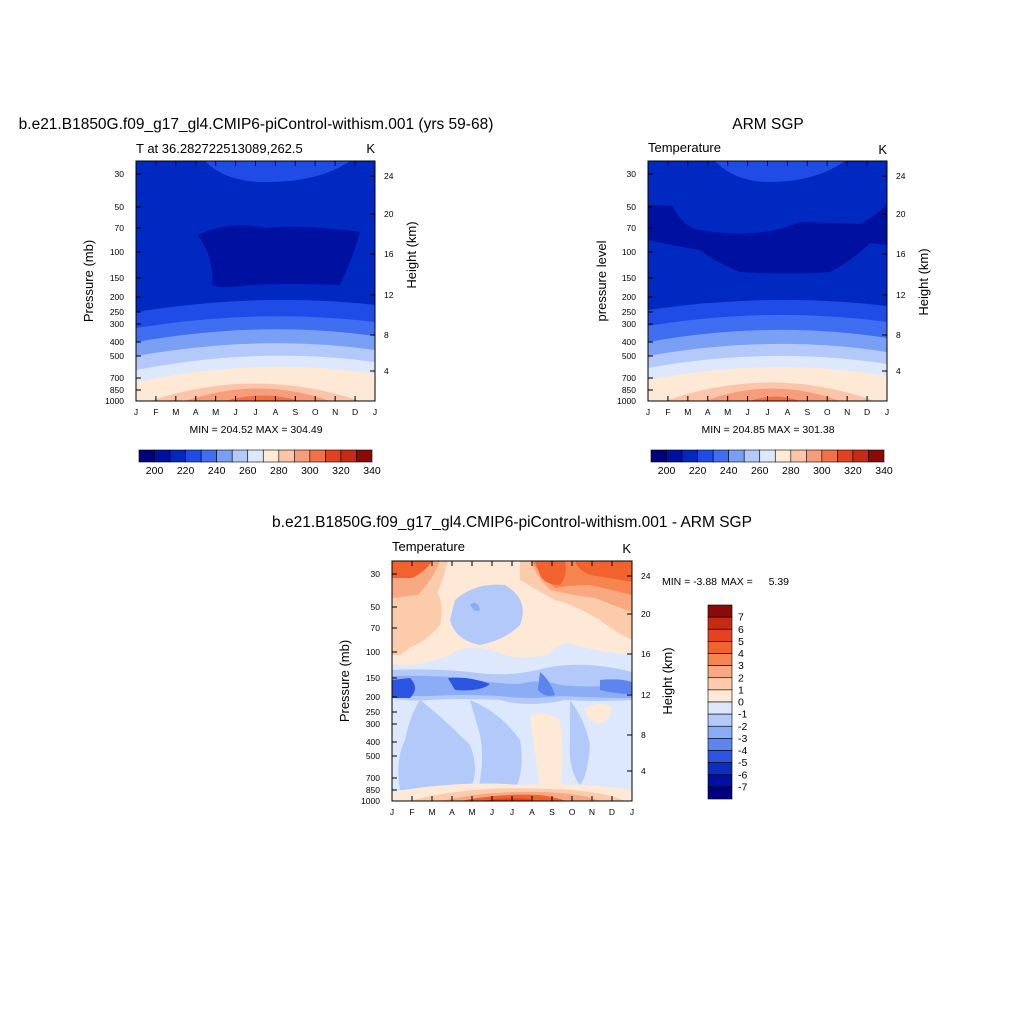  Describe the element at coordinates (646, 654) in the screenshot. I see `y2-tick-label: 16` at that location.